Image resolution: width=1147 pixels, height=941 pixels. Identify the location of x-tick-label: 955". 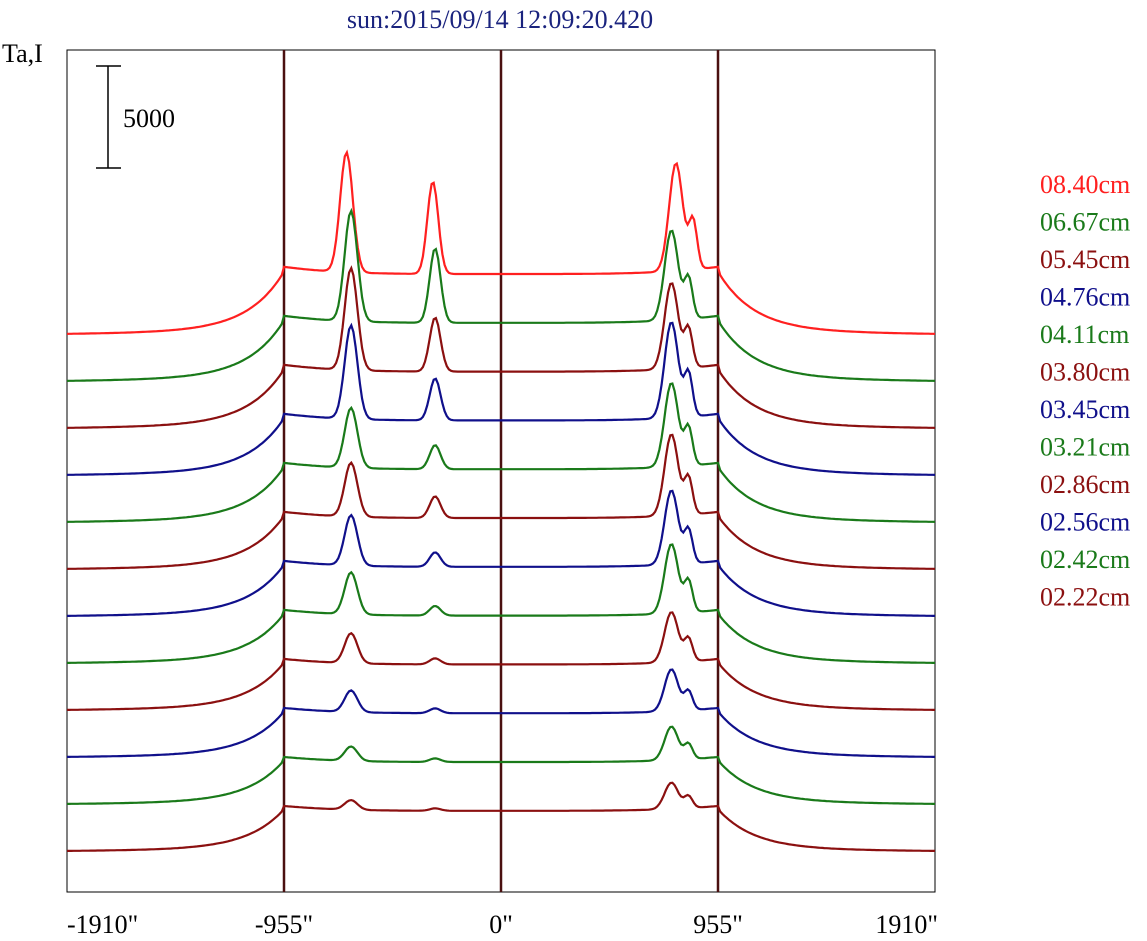
(718, 924).